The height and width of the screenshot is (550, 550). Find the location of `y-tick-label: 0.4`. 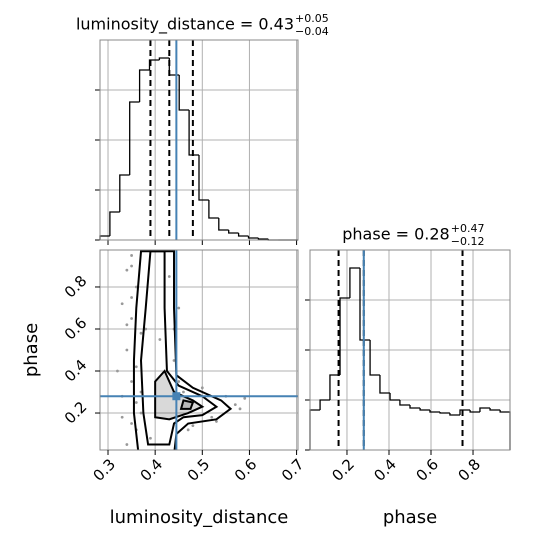

y-tick-label: 0.4 is located at coordinates (76, 371).